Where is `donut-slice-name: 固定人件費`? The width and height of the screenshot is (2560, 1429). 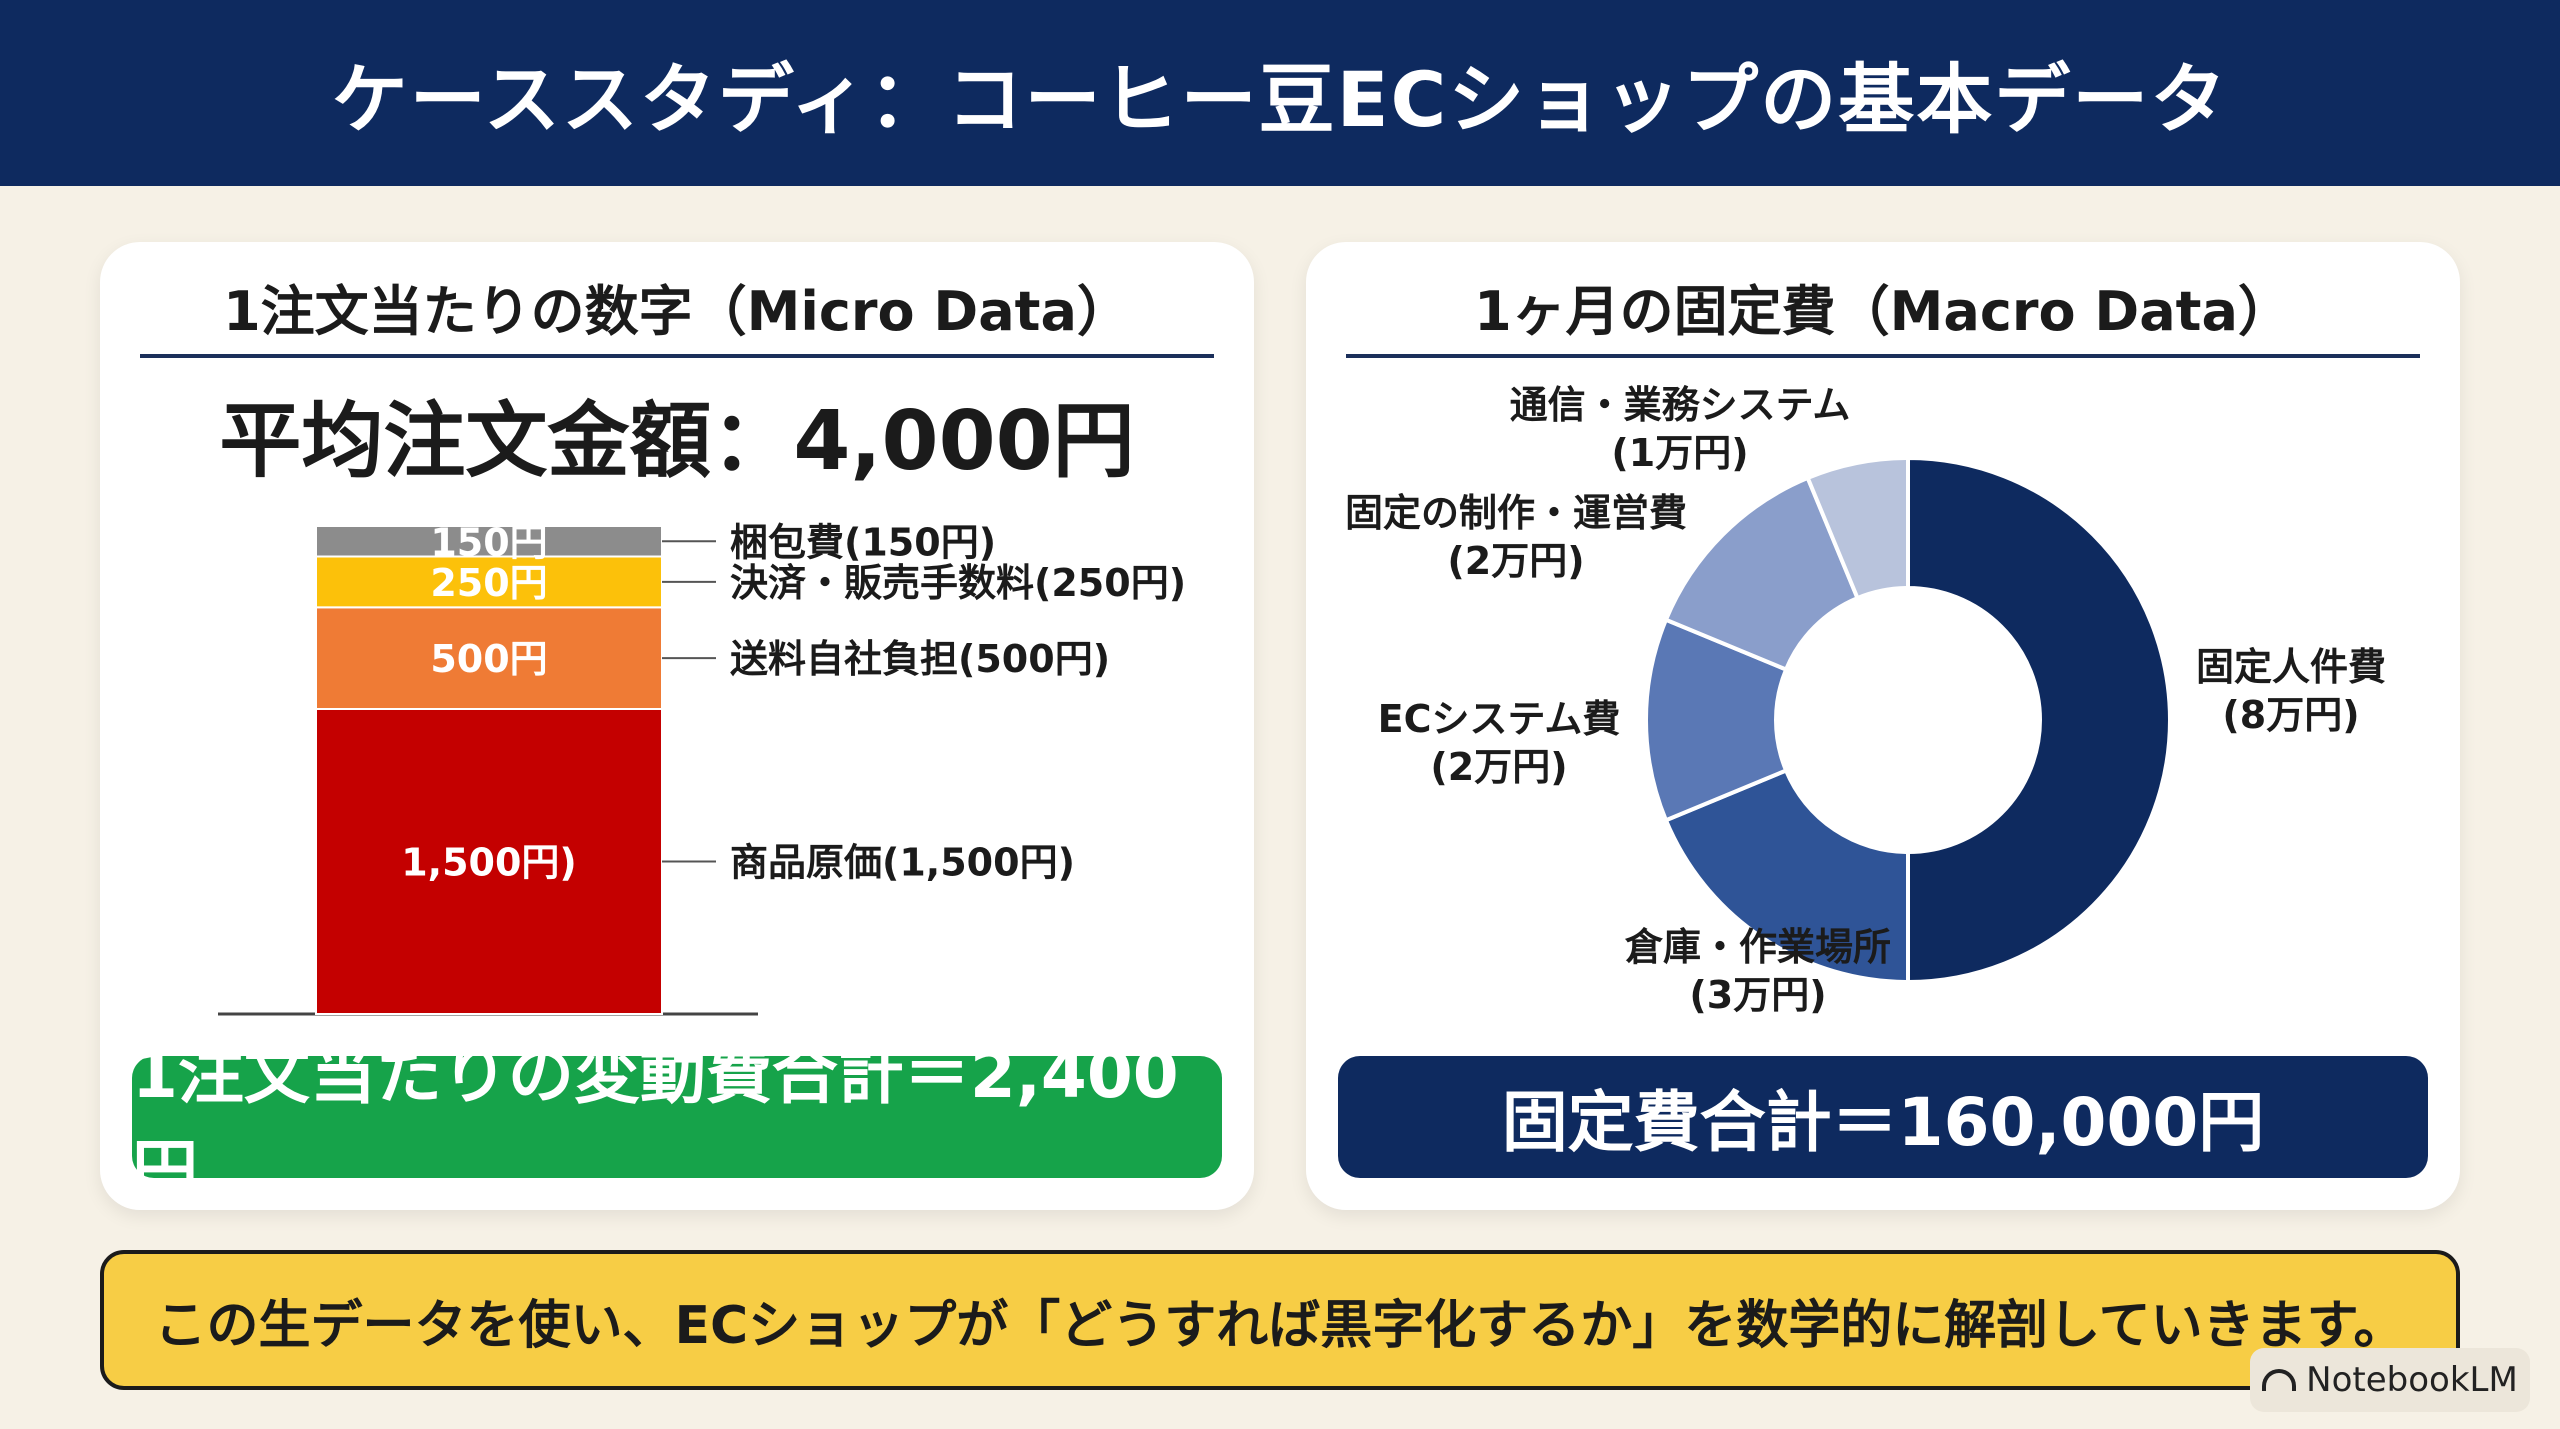 donut-slice-name: 固定人件費 is located at coordinates (2291, 667).